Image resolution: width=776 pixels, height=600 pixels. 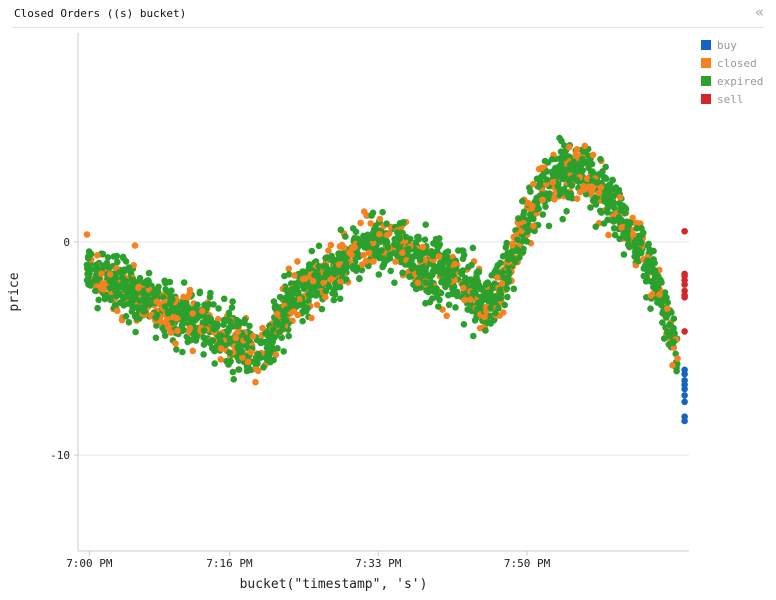 What do you see at coordinates (740, 81) in the screenshot?
I see `legend-label: expired` at bounding box center [740, 81].